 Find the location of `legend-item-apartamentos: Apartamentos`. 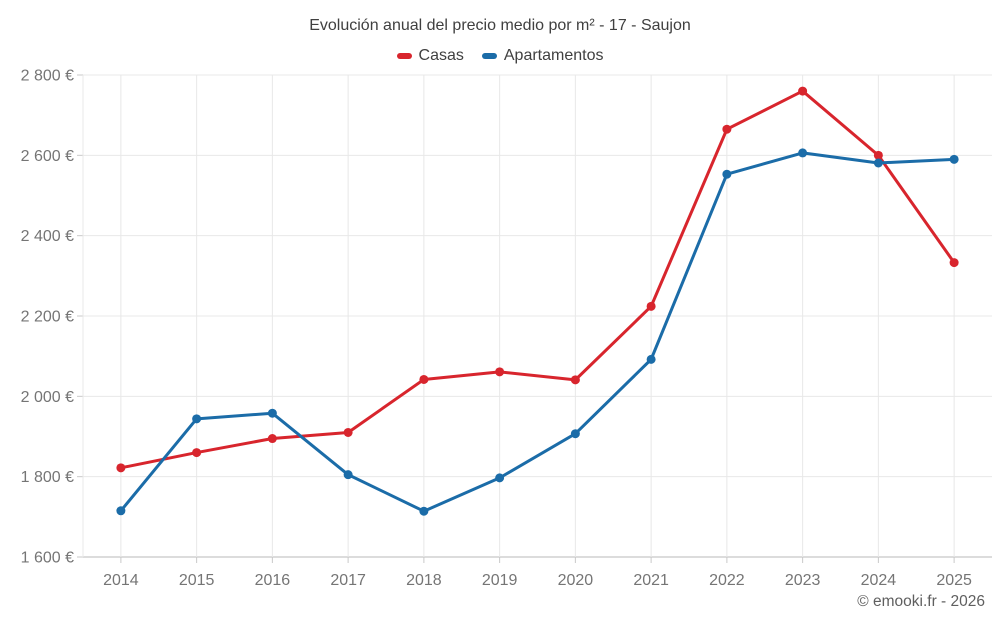

legend-item-apartamentos: Apartamentos is located at coordinates (542, 56).